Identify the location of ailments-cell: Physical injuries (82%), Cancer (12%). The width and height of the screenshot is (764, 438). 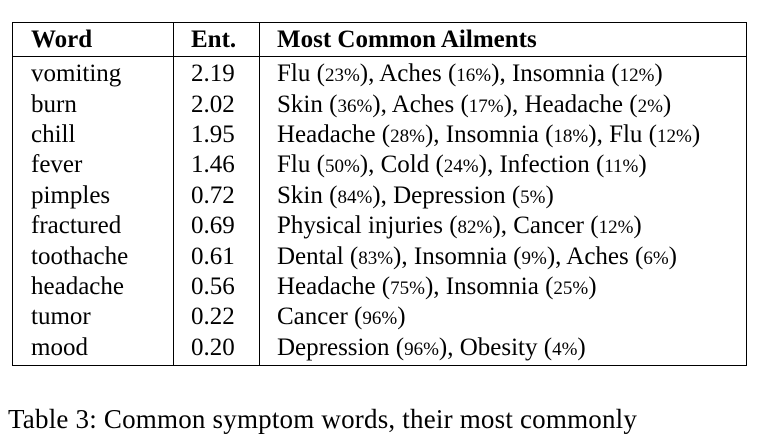
(459, 226).